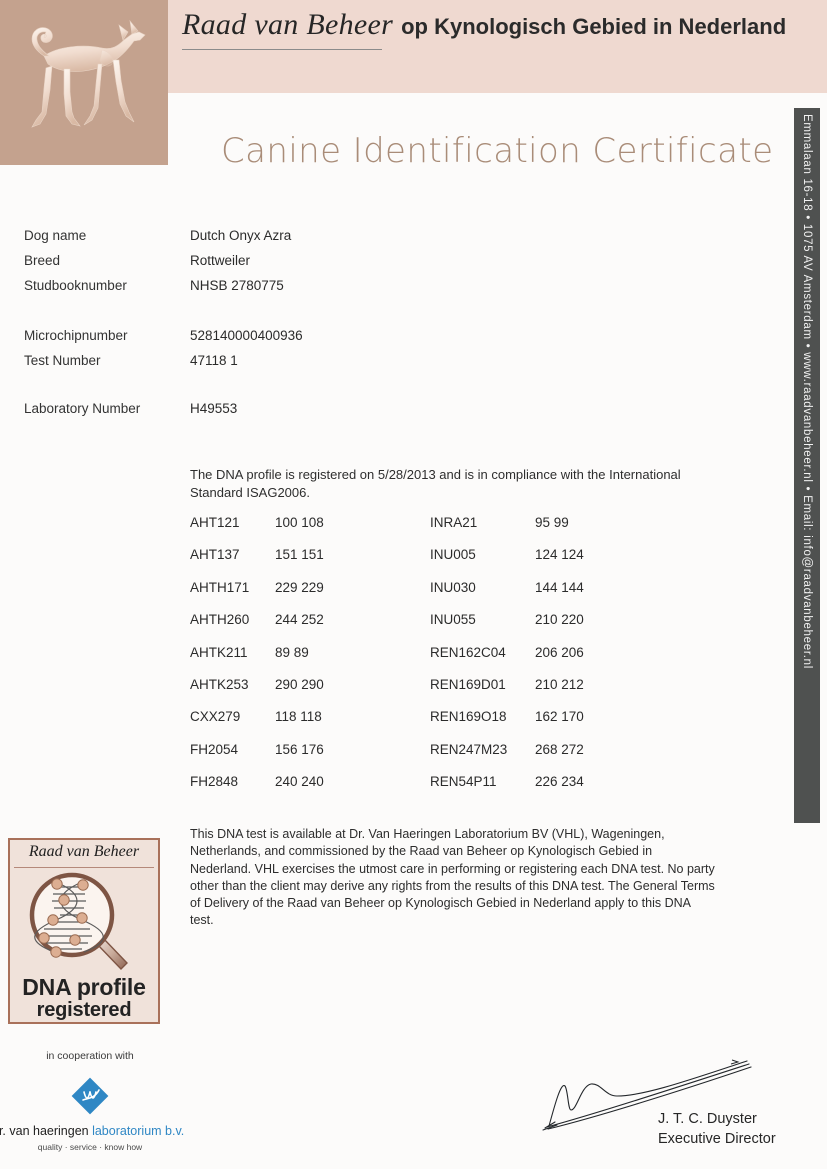  What do you see at coordinates (468, 652) in the screenshot?
I see `marker-name: REN162C04` at bounding box center [468, 652].